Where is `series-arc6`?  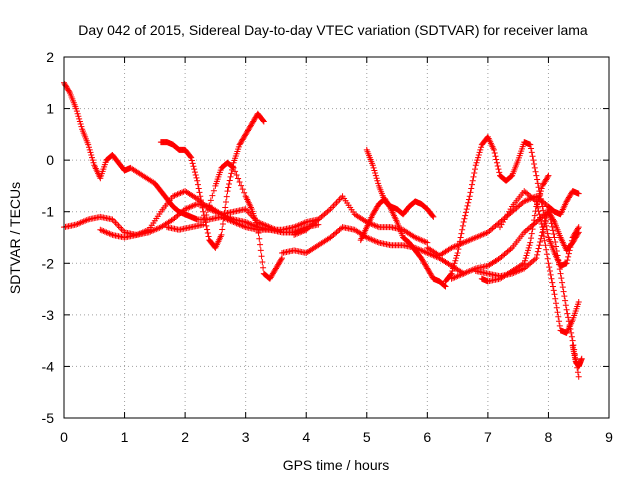 series-arc6 is located at coordinates (373, 250).